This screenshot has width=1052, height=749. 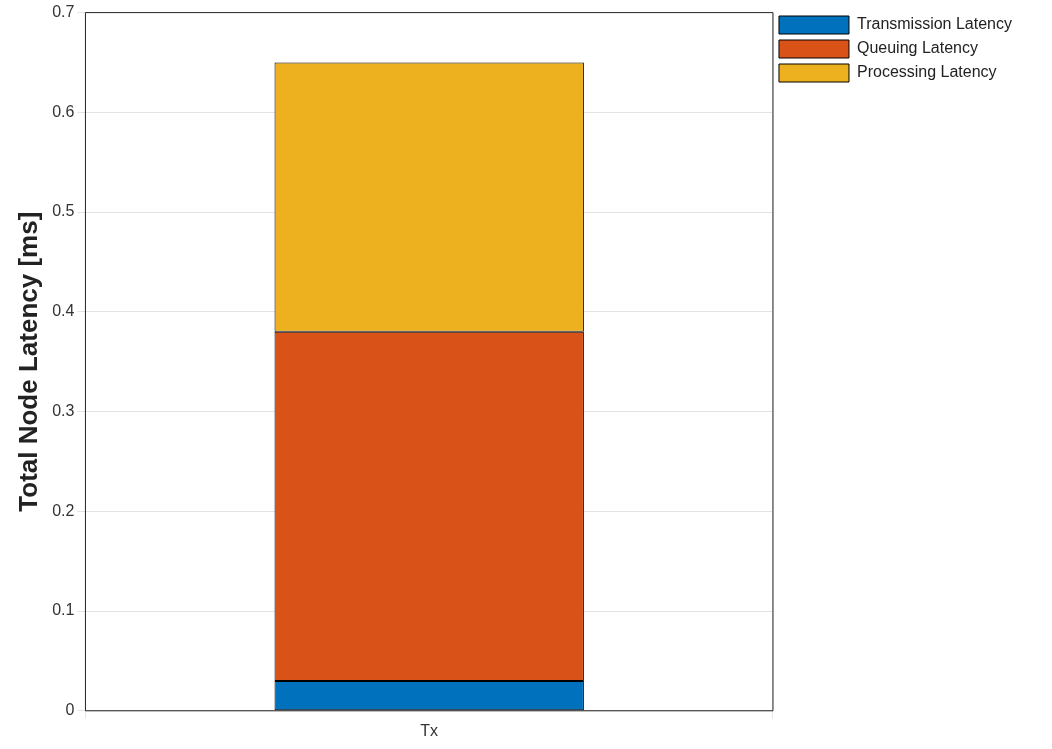 What do you see at coordinates (926, 72) in the screenshot?
I see `legend-label: Processing Latency` at bounding box center [926, 72].